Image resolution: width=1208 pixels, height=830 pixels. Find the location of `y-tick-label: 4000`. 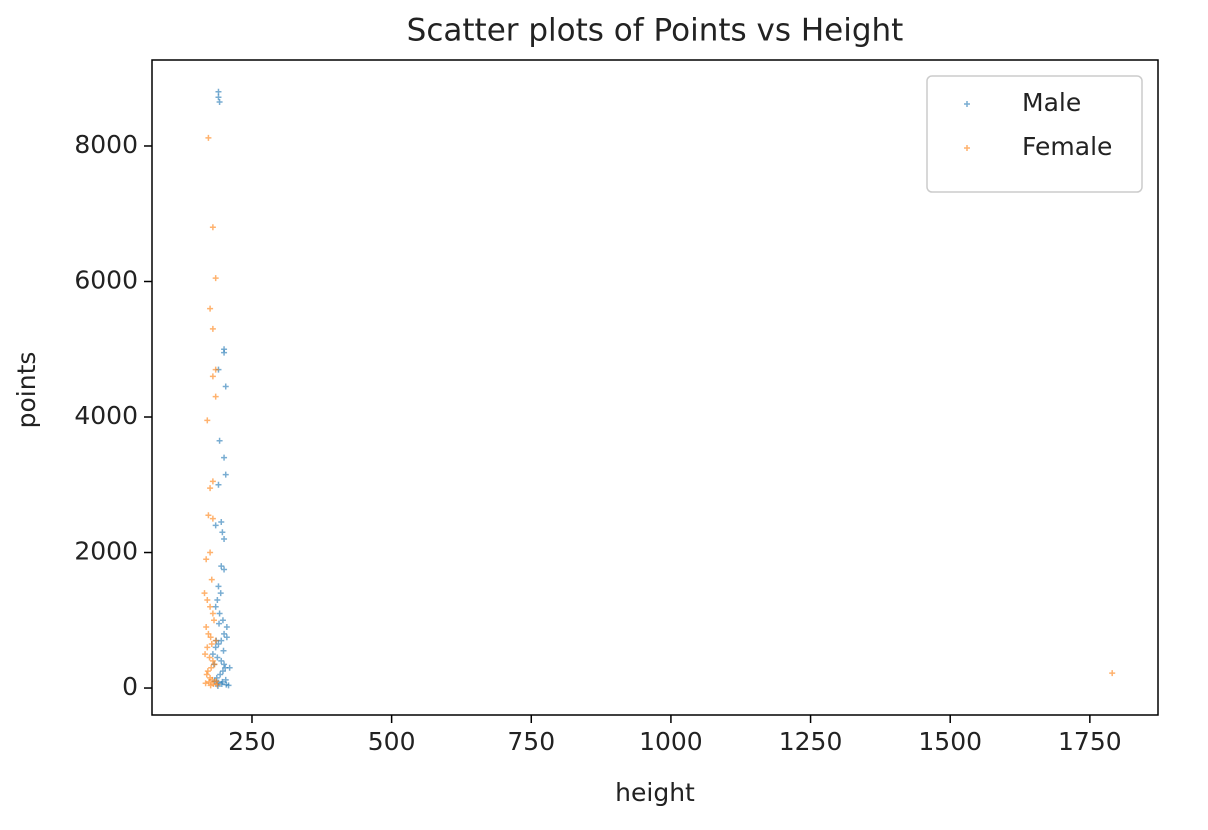

y-tick-label: 4000 is located at coordinates (106, 415).